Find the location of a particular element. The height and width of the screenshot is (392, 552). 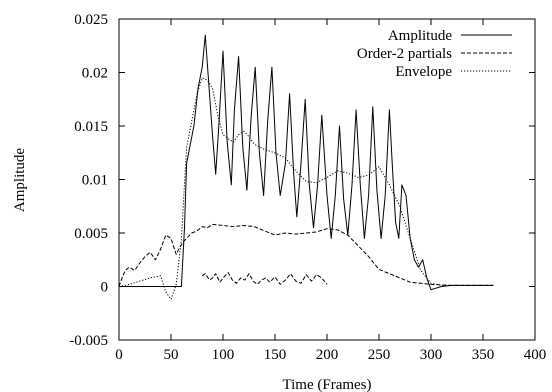

y-tick-label: 0.01 is located at coordinates (95, 181).